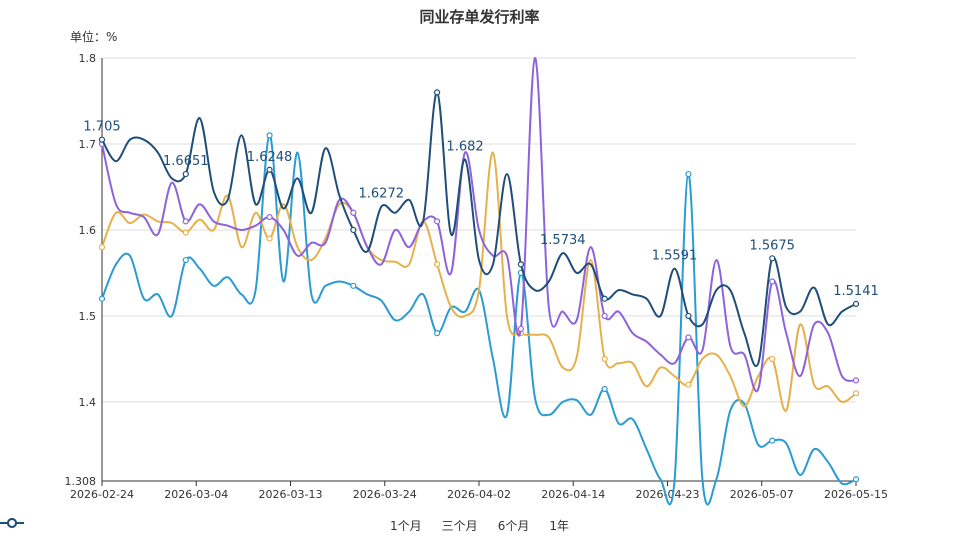 This screenshot has height=540, width=959. Describe the element at coordinates (675, 256) in the screenshot. I see `data-label: 1.5591` at that location.